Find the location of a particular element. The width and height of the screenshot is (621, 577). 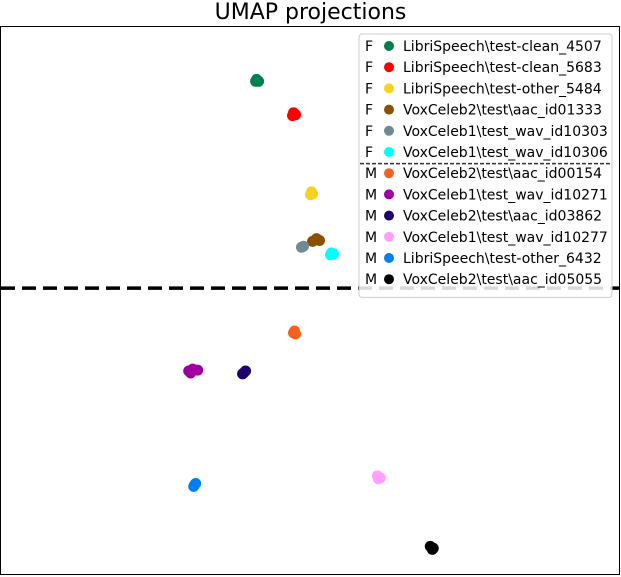

legend-entry-11: M VoxCeleb2\test\aac_id05055 is located at coordinates (483, 280).